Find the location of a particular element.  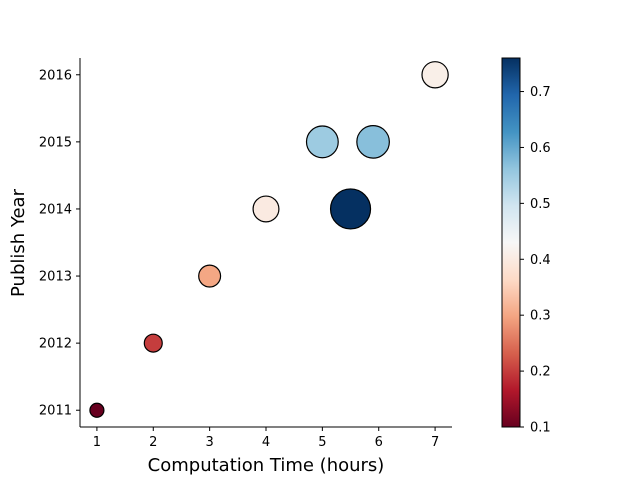

colorbar-tick-label: 0.2 is located at coordinates (540, 372).